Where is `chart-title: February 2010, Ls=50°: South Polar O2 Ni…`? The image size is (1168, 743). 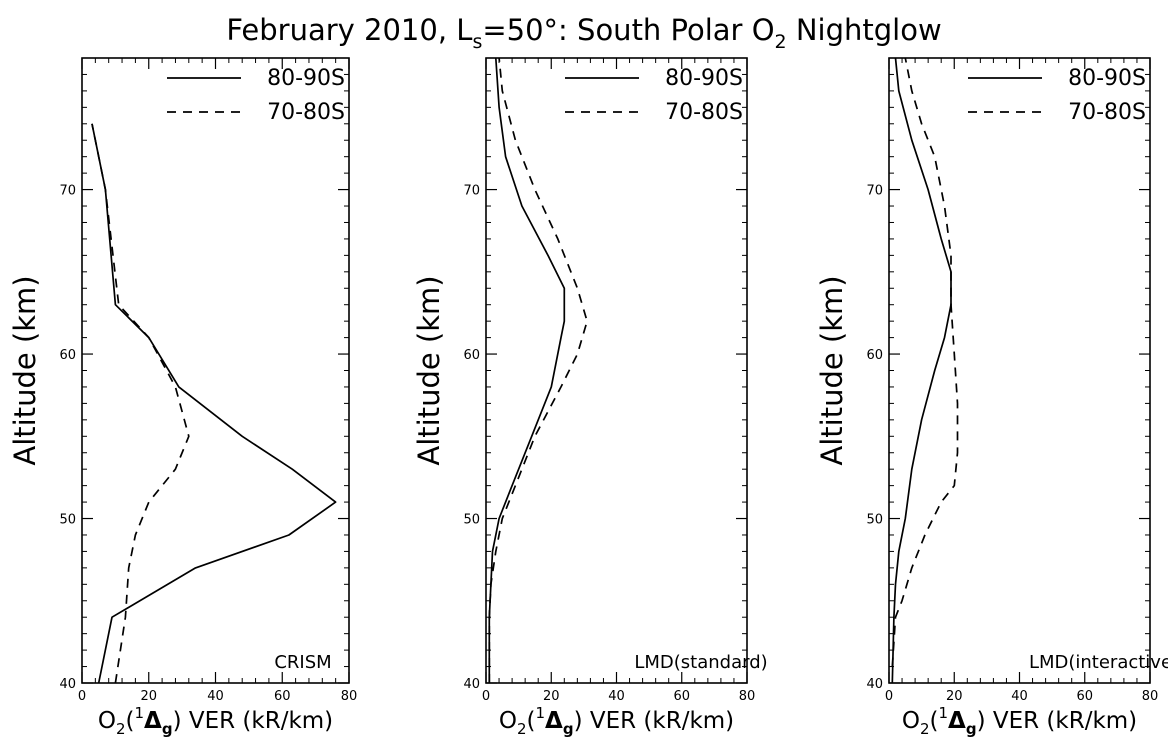
chart-title: February 2010, Ls=50°: South Polar O2 Ni… is located at coordinates (583, 33).